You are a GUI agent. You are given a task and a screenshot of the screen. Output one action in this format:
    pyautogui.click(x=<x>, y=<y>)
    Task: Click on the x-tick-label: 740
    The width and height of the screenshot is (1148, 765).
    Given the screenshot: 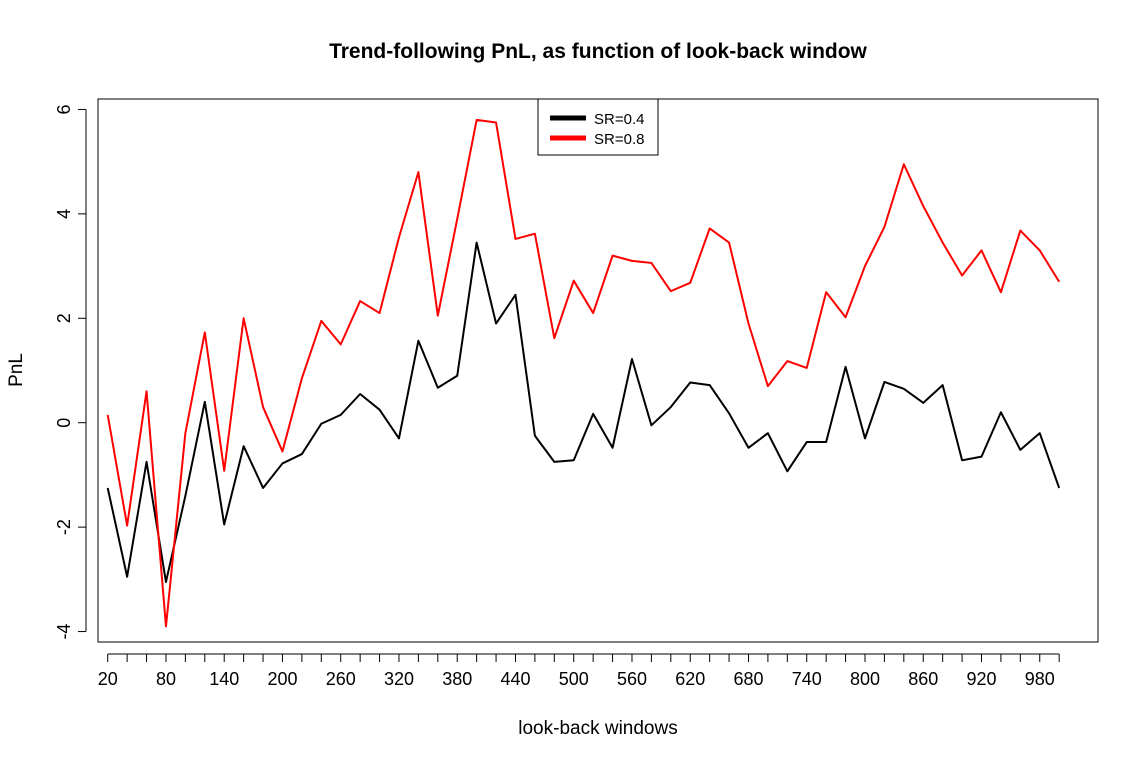 What is the action you would take?
    pyautogui.click(x=807, y=679)
    